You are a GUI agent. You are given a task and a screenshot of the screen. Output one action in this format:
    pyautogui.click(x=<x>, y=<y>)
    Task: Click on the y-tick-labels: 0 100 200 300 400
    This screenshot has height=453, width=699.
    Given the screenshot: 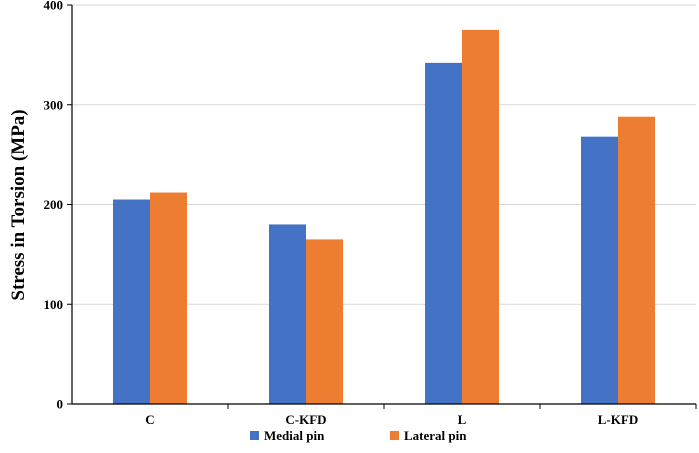 What is the action you would take?
    pyautogui.click(x=54, y=206)
    